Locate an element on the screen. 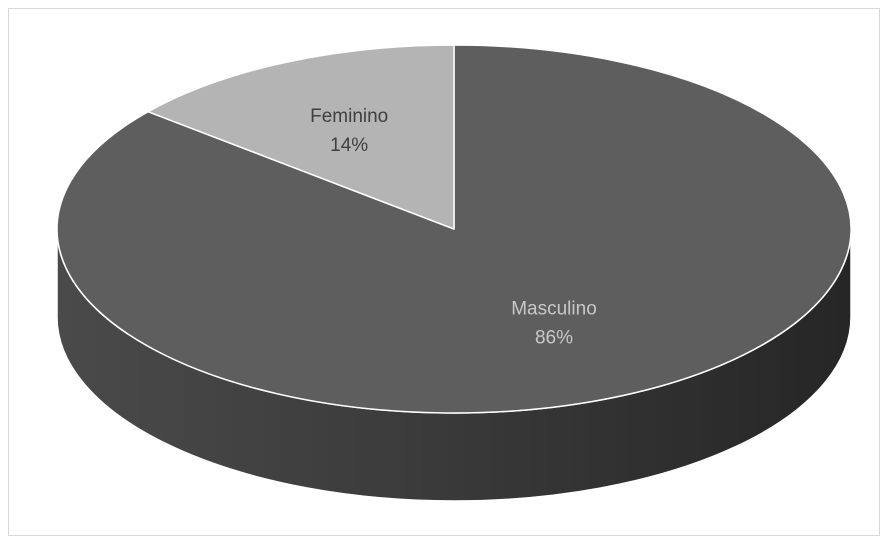 This screenshot has width=884, height=538. slice-percent-masculino: 86% is located at coordinates (554, 338).